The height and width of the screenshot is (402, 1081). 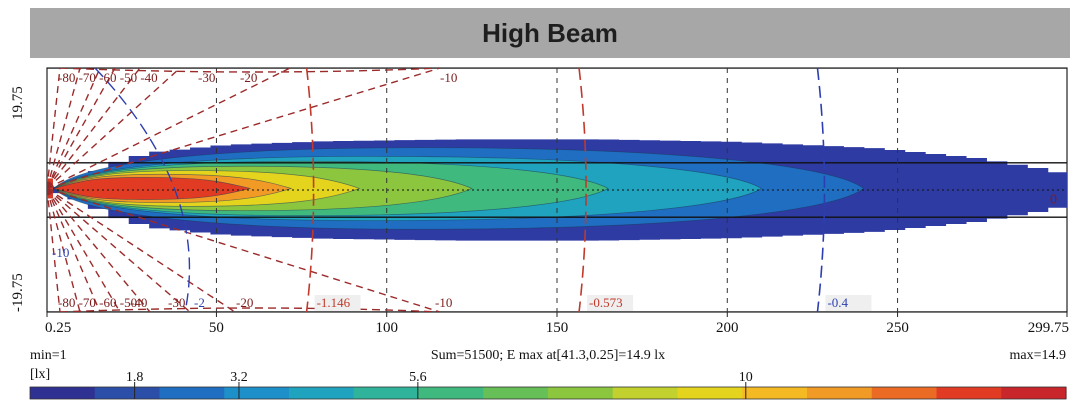 I want to click on colorbar-frame, so click(x=548, y=393).